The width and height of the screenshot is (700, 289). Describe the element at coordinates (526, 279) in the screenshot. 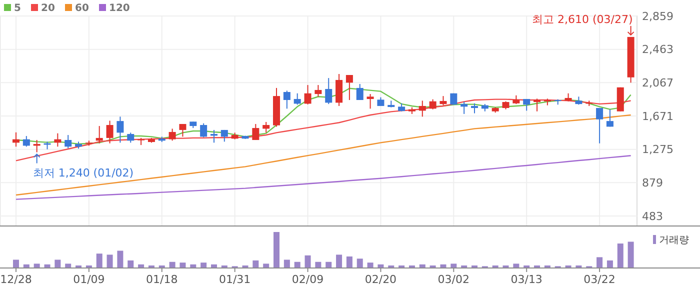

I see `x-tick-label: 03/13` at that location.